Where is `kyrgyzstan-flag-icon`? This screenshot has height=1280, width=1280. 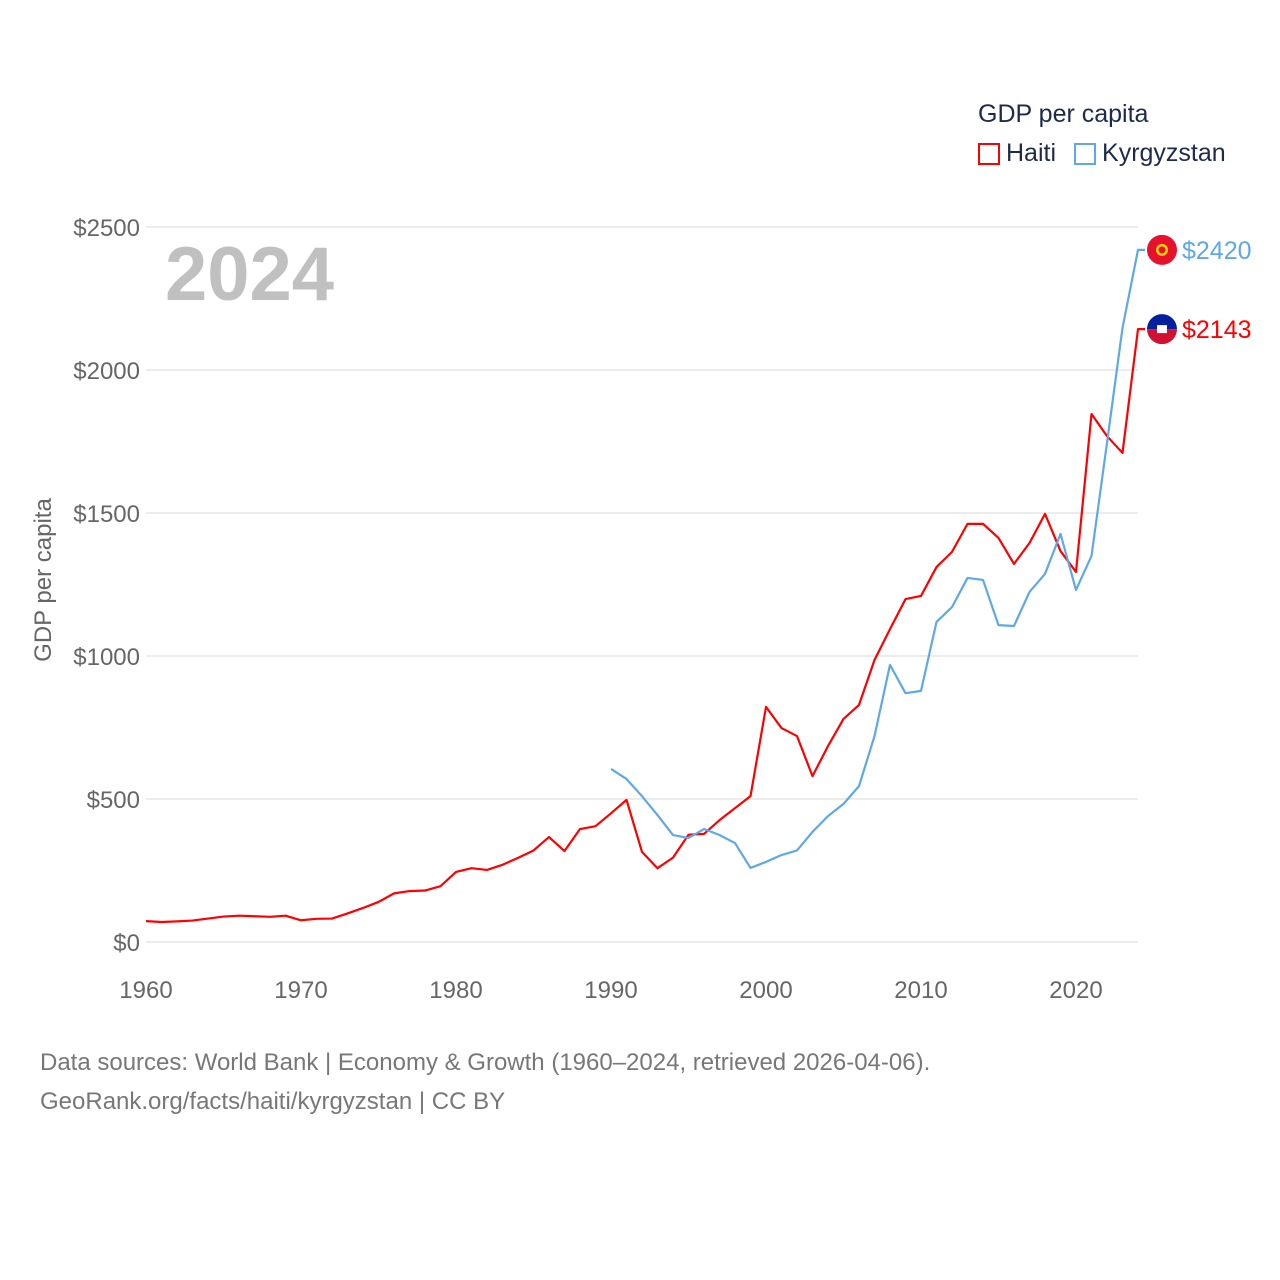 kyrgyzstan-flag-icon is located at coordinates (1162, 249).